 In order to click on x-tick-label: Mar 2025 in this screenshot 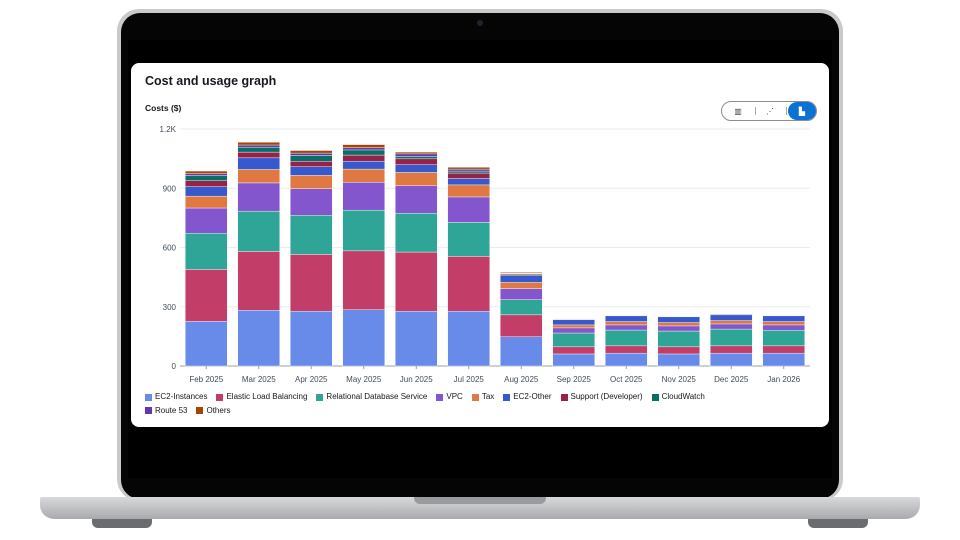, I will do `click(259, 379)`.